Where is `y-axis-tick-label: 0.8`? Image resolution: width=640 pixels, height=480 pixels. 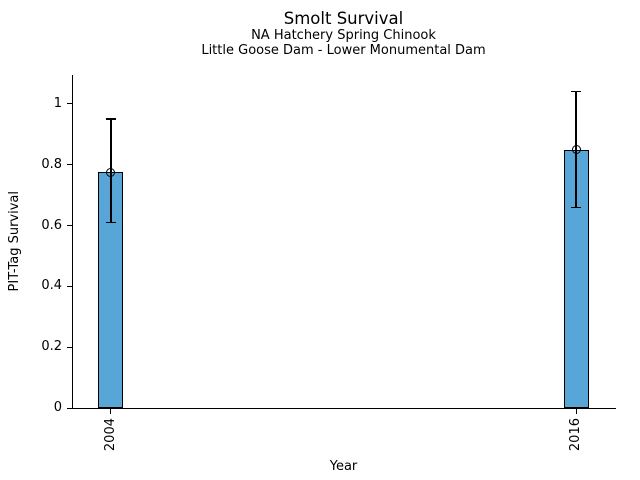 y-axis-tick-label: 0.8 is located at coordinates (51, 164).